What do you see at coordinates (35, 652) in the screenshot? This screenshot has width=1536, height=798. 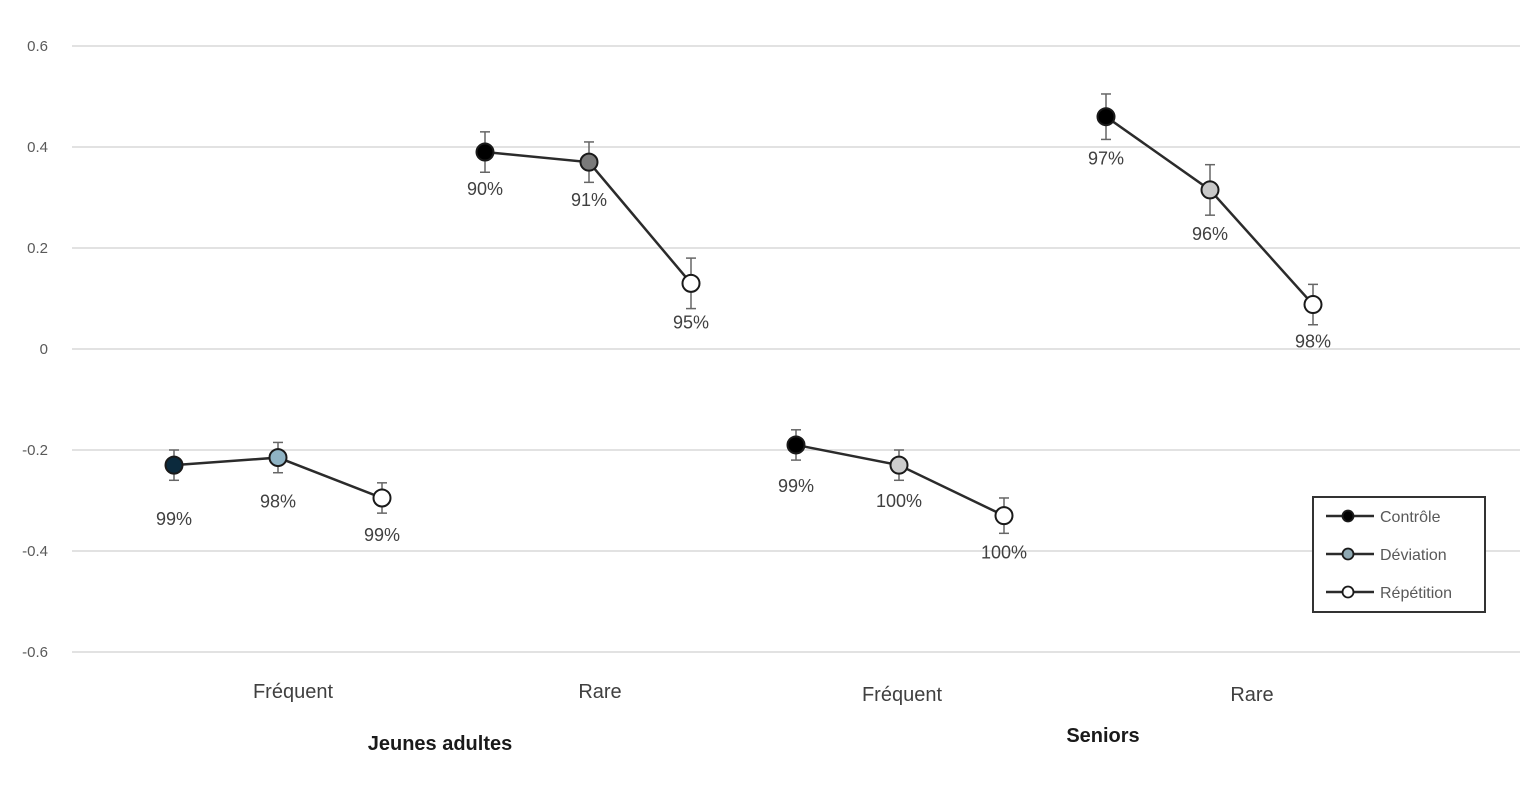 I see `y-tick-label: -0.6` at bounding box center [35, 652].